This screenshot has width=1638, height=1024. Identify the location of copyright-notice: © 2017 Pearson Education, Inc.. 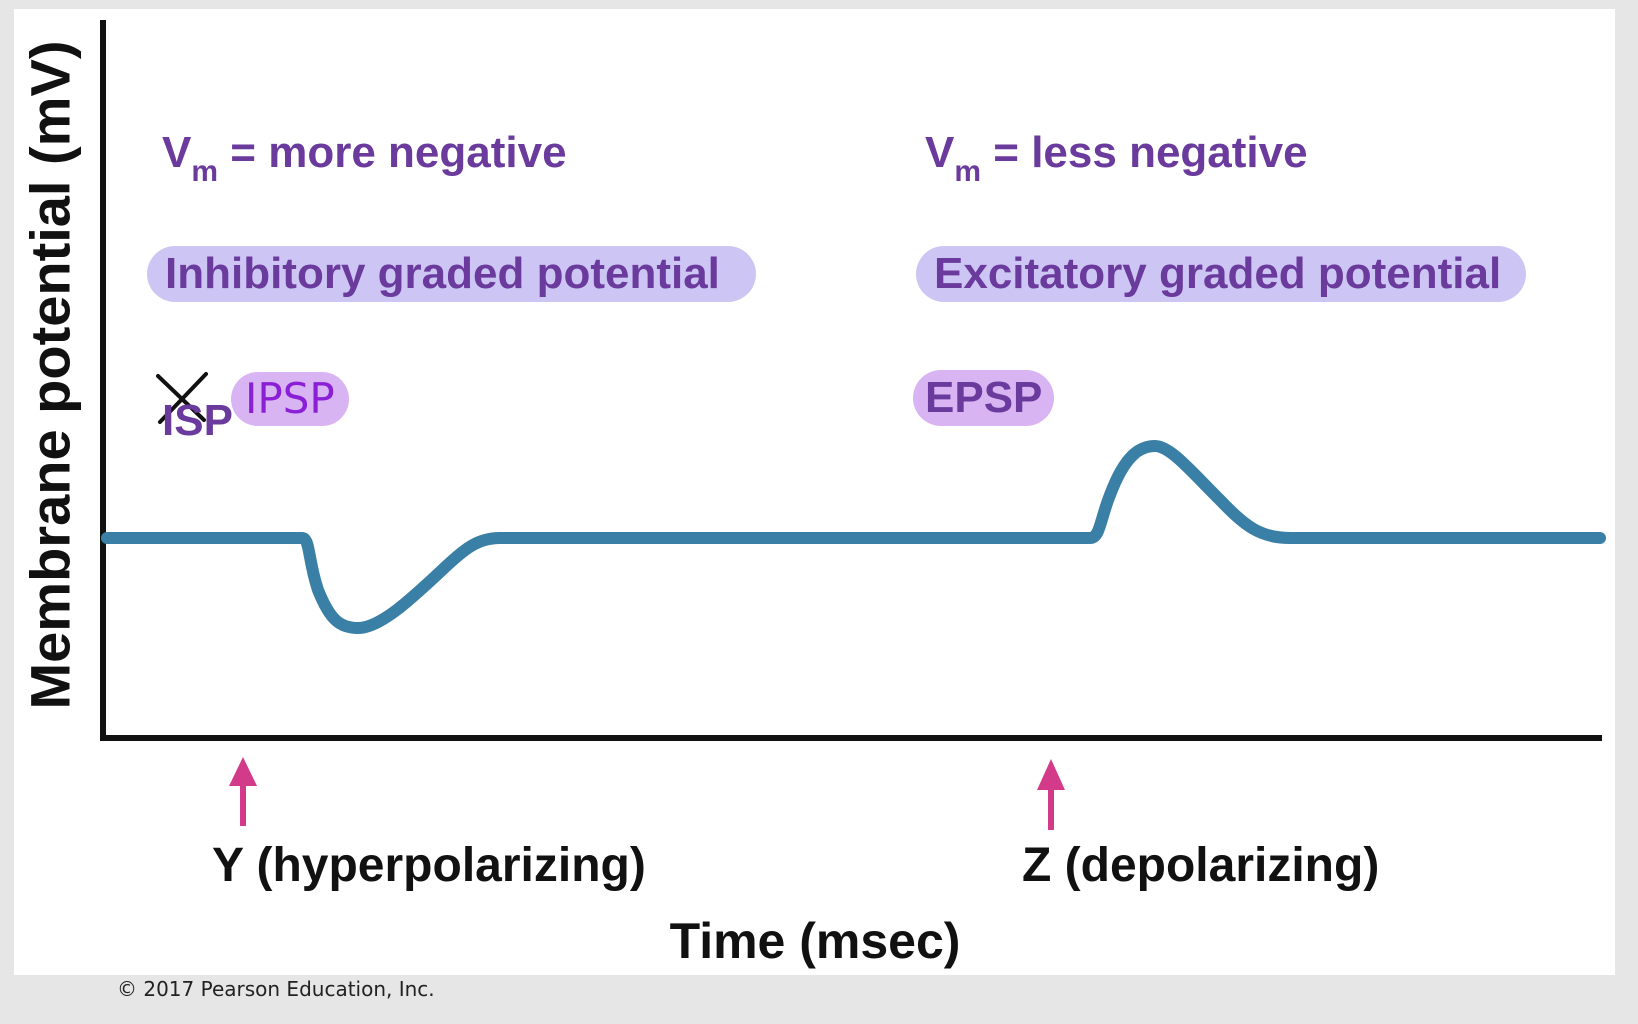
(276, 989).